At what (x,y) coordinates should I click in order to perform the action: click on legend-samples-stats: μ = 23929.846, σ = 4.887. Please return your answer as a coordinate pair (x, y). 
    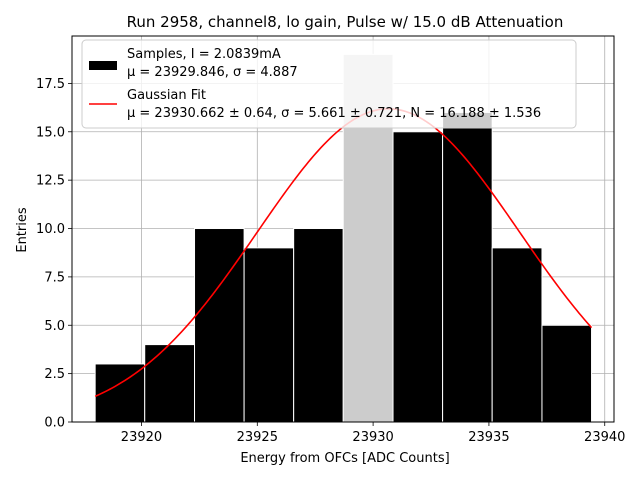
    Looking at the image, I should click on (212, 72).